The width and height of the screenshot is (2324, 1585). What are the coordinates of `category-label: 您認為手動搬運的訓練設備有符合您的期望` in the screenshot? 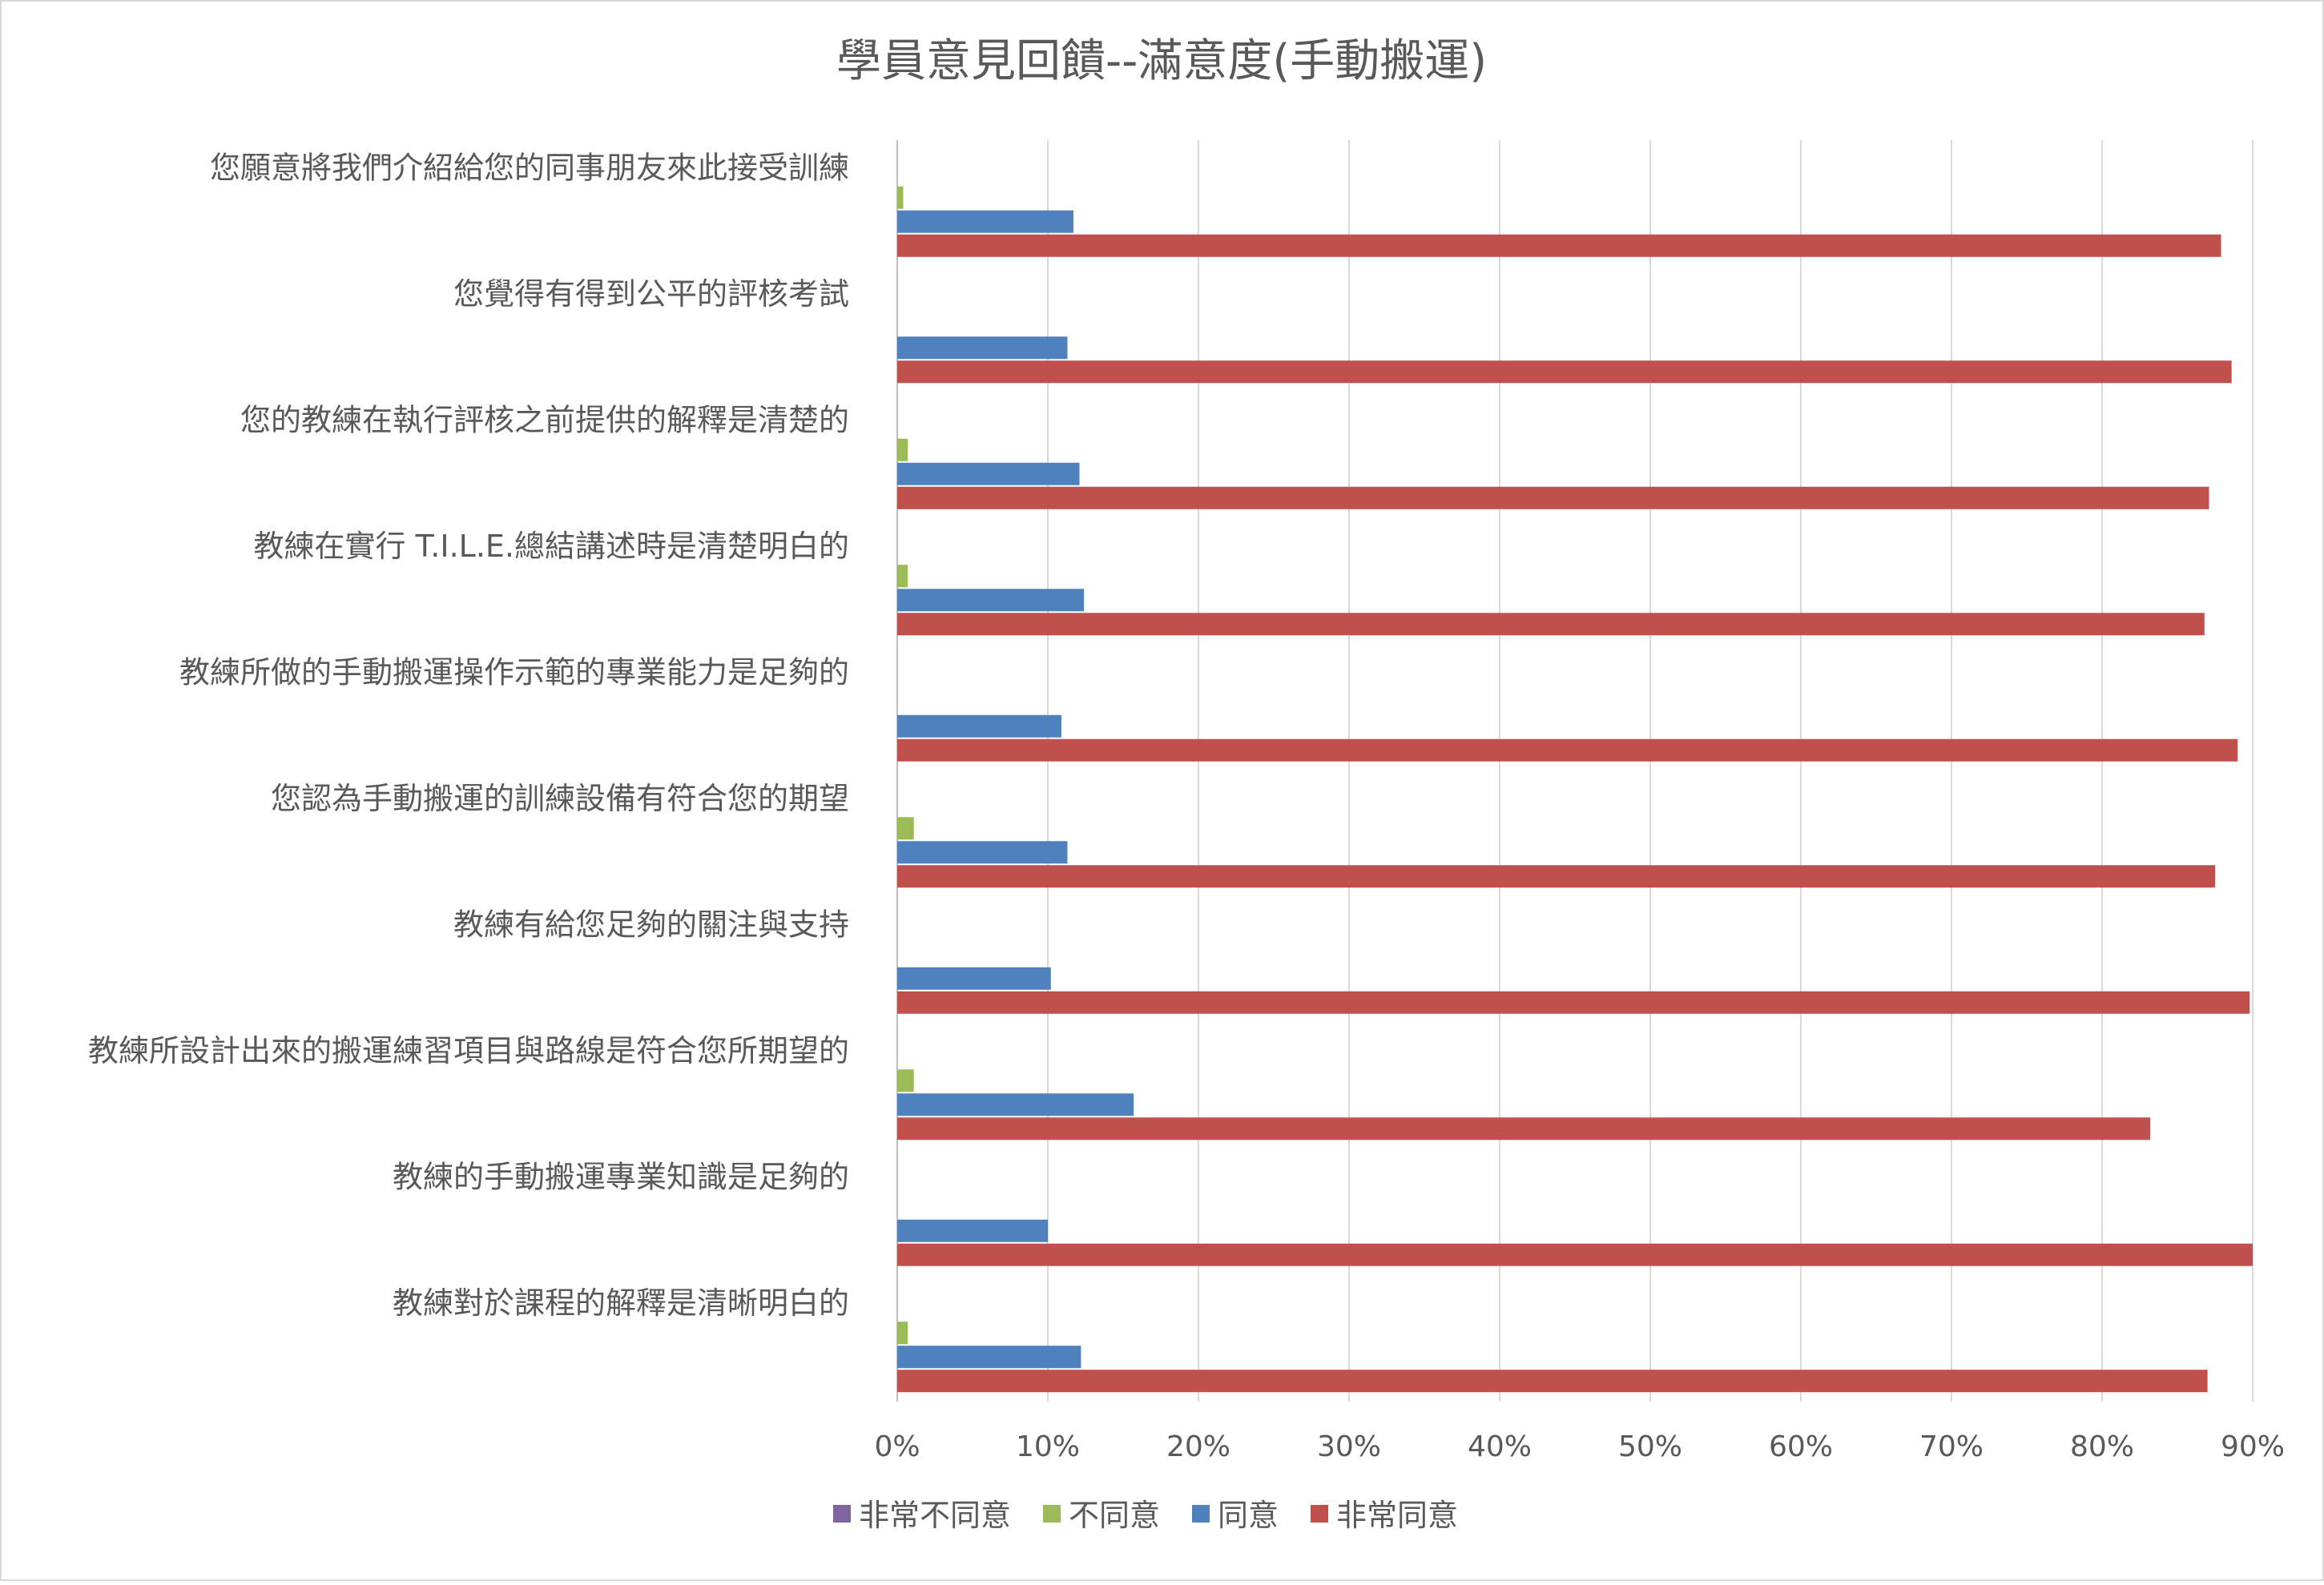 It's located at (560, 798).